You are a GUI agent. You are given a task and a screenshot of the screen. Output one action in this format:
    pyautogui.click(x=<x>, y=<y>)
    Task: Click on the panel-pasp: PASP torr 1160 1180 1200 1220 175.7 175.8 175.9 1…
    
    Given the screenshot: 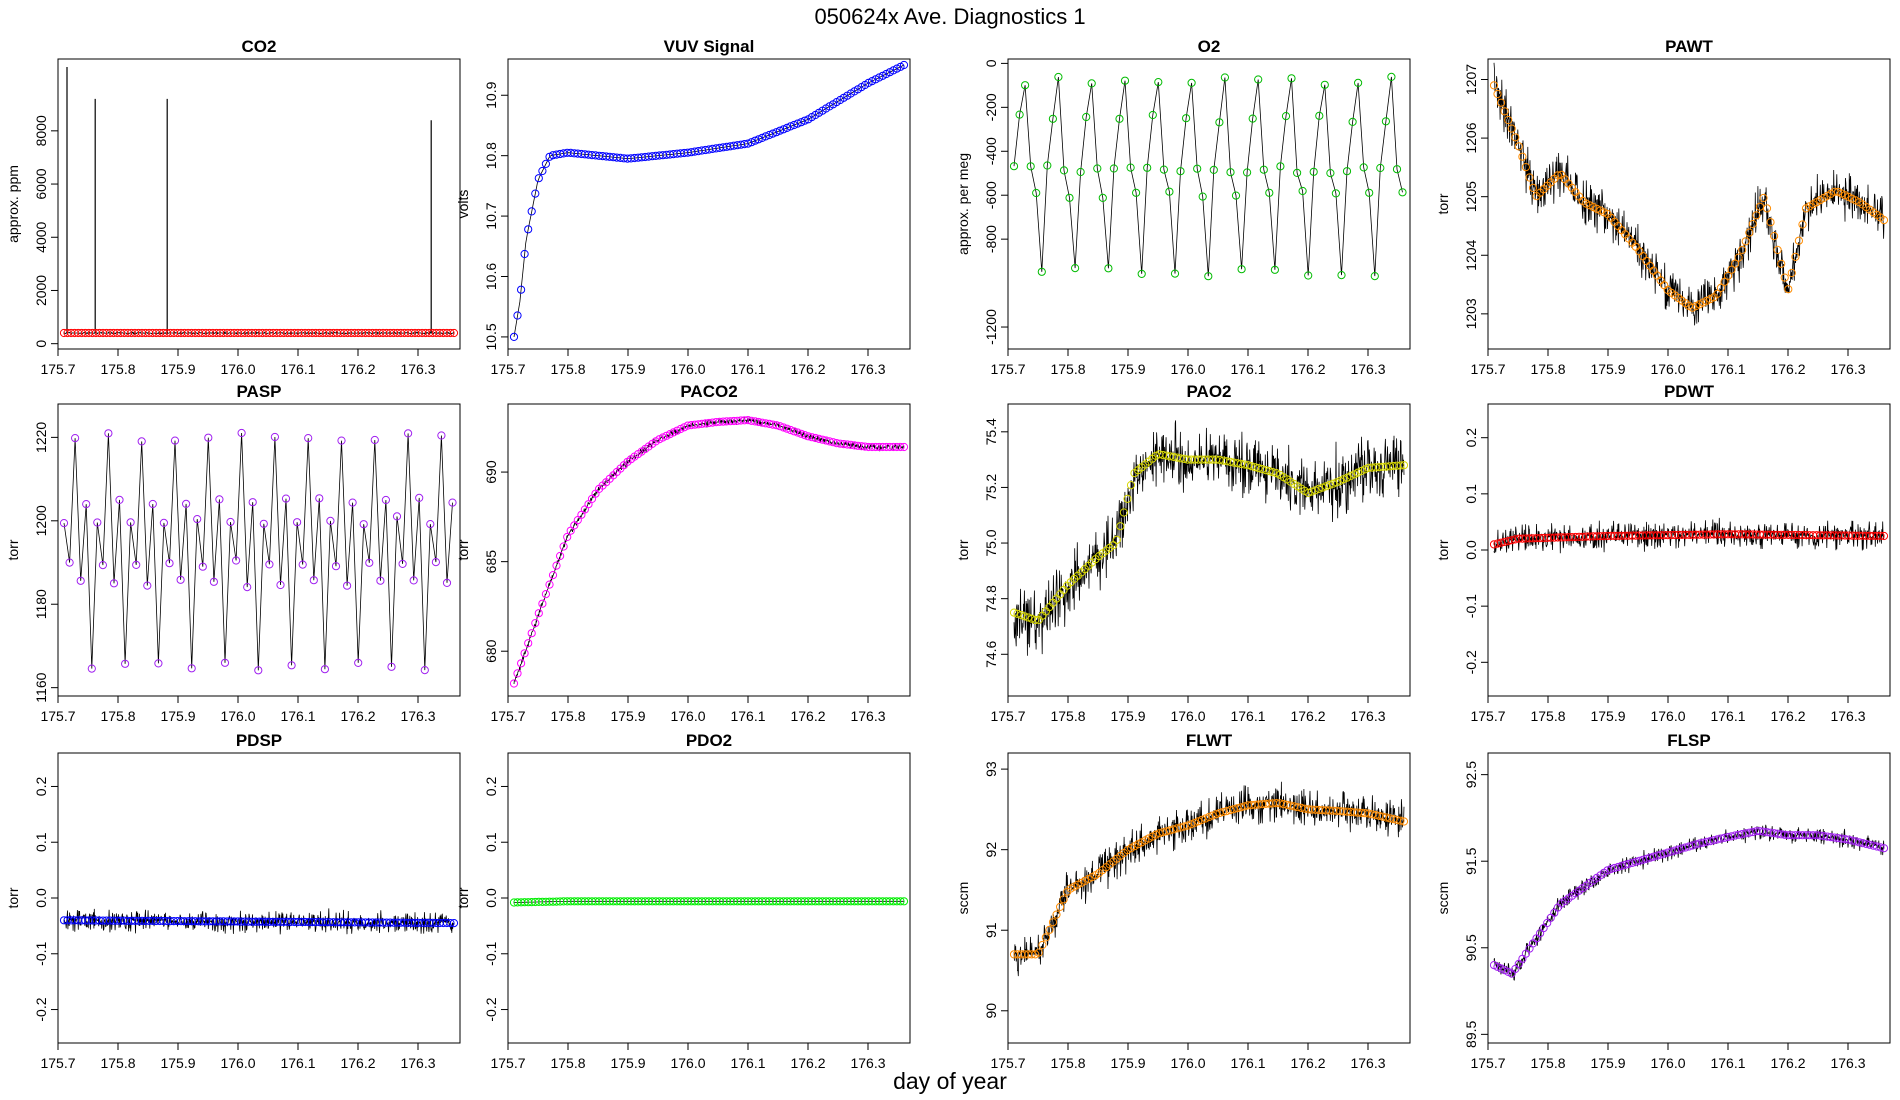 What is the action you would take?
    pyautogui.click(x=233, y=553)
    